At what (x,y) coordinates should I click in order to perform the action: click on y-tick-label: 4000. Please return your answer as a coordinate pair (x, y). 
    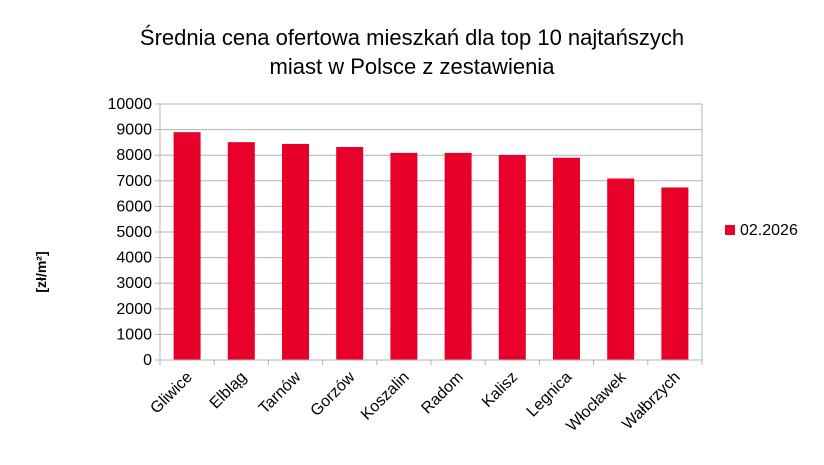
    Looking at the image, I should click on (134, 258).